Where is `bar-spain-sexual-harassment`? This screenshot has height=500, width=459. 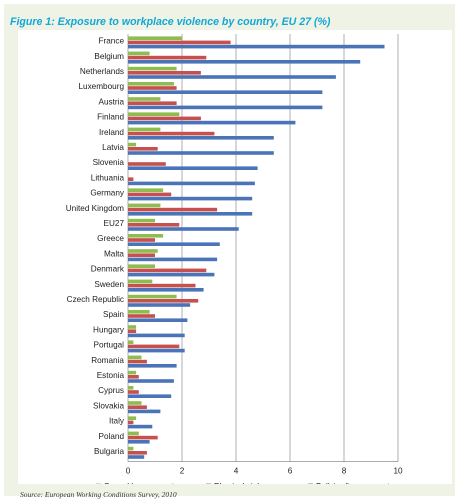 bar-spain-sexual-harassment is located at coordinates (139, 312).